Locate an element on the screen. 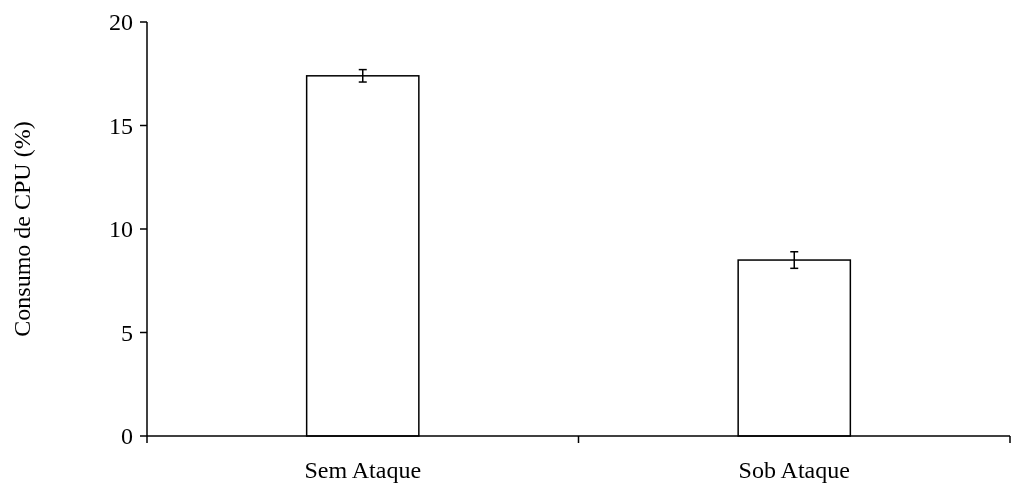 This screenshot has height=500, width=1014. y-tick-label: 5 is located at coordinates (127, 332).